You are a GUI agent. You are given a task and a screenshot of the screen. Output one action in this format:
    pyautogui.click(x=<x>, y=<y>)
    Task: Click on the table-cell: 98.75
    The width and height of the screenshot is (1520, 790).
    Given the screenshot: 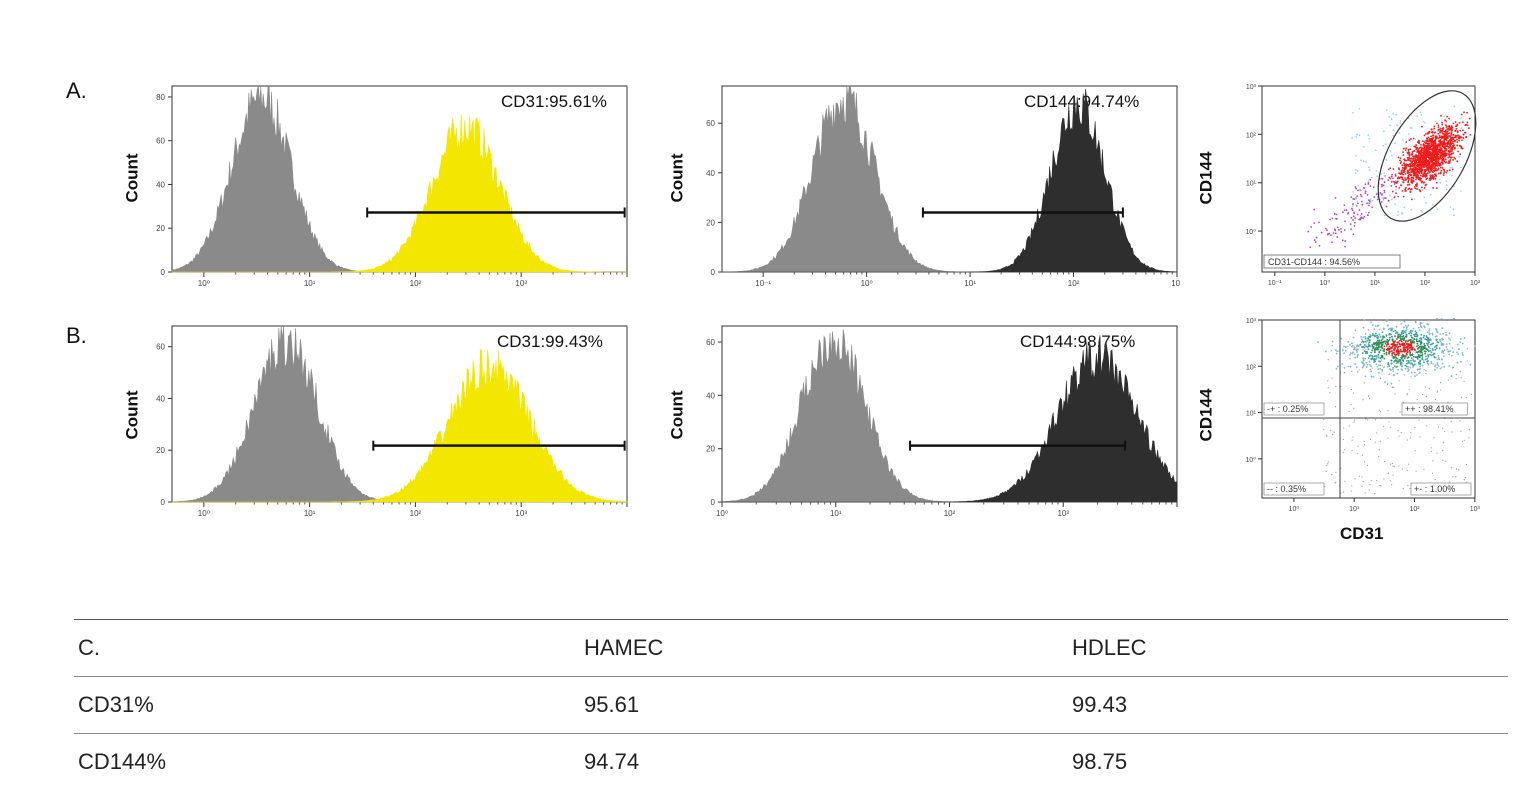 What is the action you would take?
    pyautogui.click(x=1290, y=762)
    